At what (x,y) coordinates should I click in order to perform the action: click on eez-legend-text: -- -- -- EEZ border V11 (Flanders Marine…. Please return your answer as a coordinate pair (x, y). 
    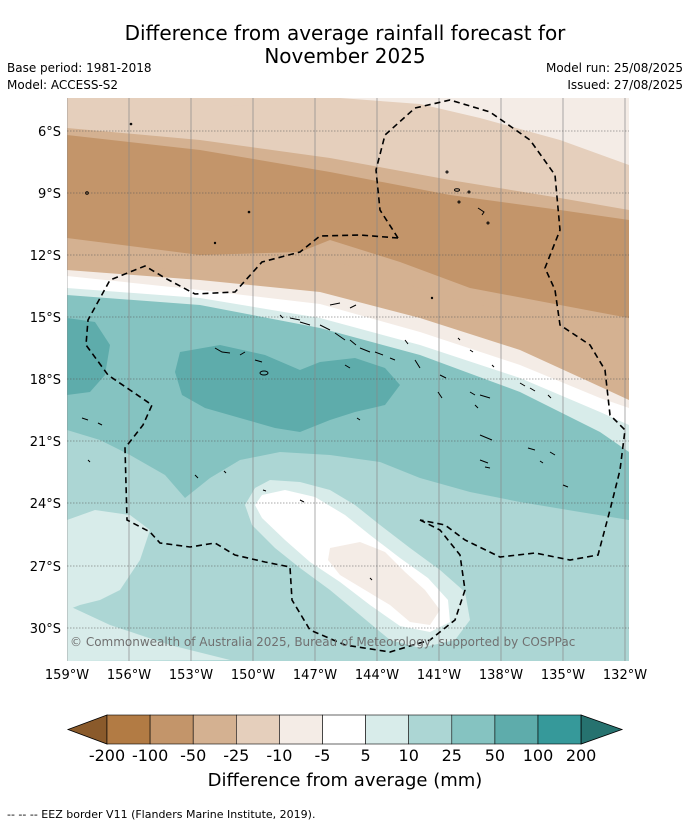
    Looking at the image, I should click on (161, 814).